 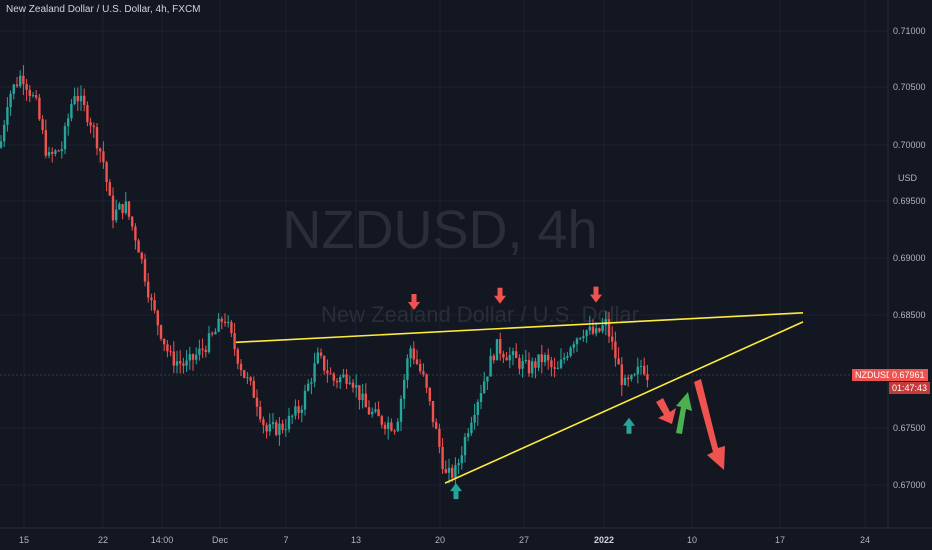 What do you see at coordinates (909, 201) in the screenshot?
I see `y-tick-label: 0.69500` at bounding box center [909, 201].